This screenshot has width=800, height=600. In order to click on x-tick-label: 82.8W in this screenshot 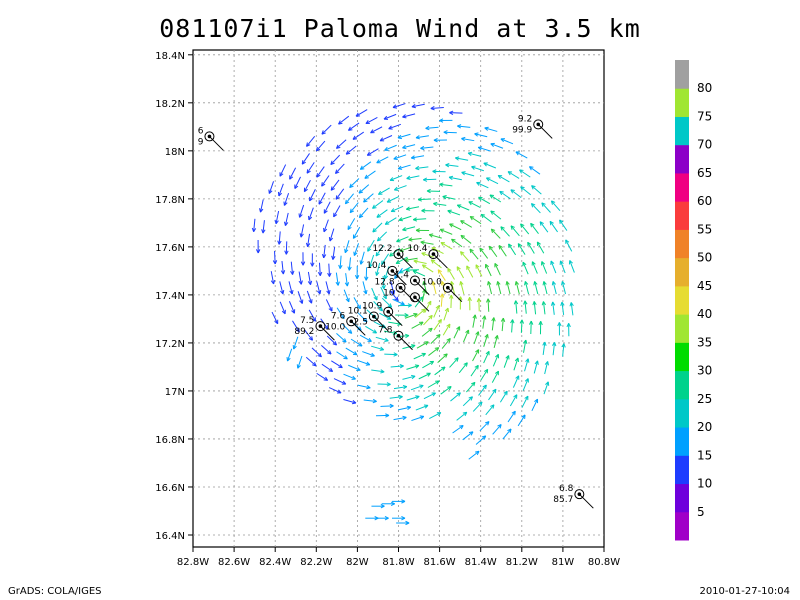, I will do `click(193, 562)`.